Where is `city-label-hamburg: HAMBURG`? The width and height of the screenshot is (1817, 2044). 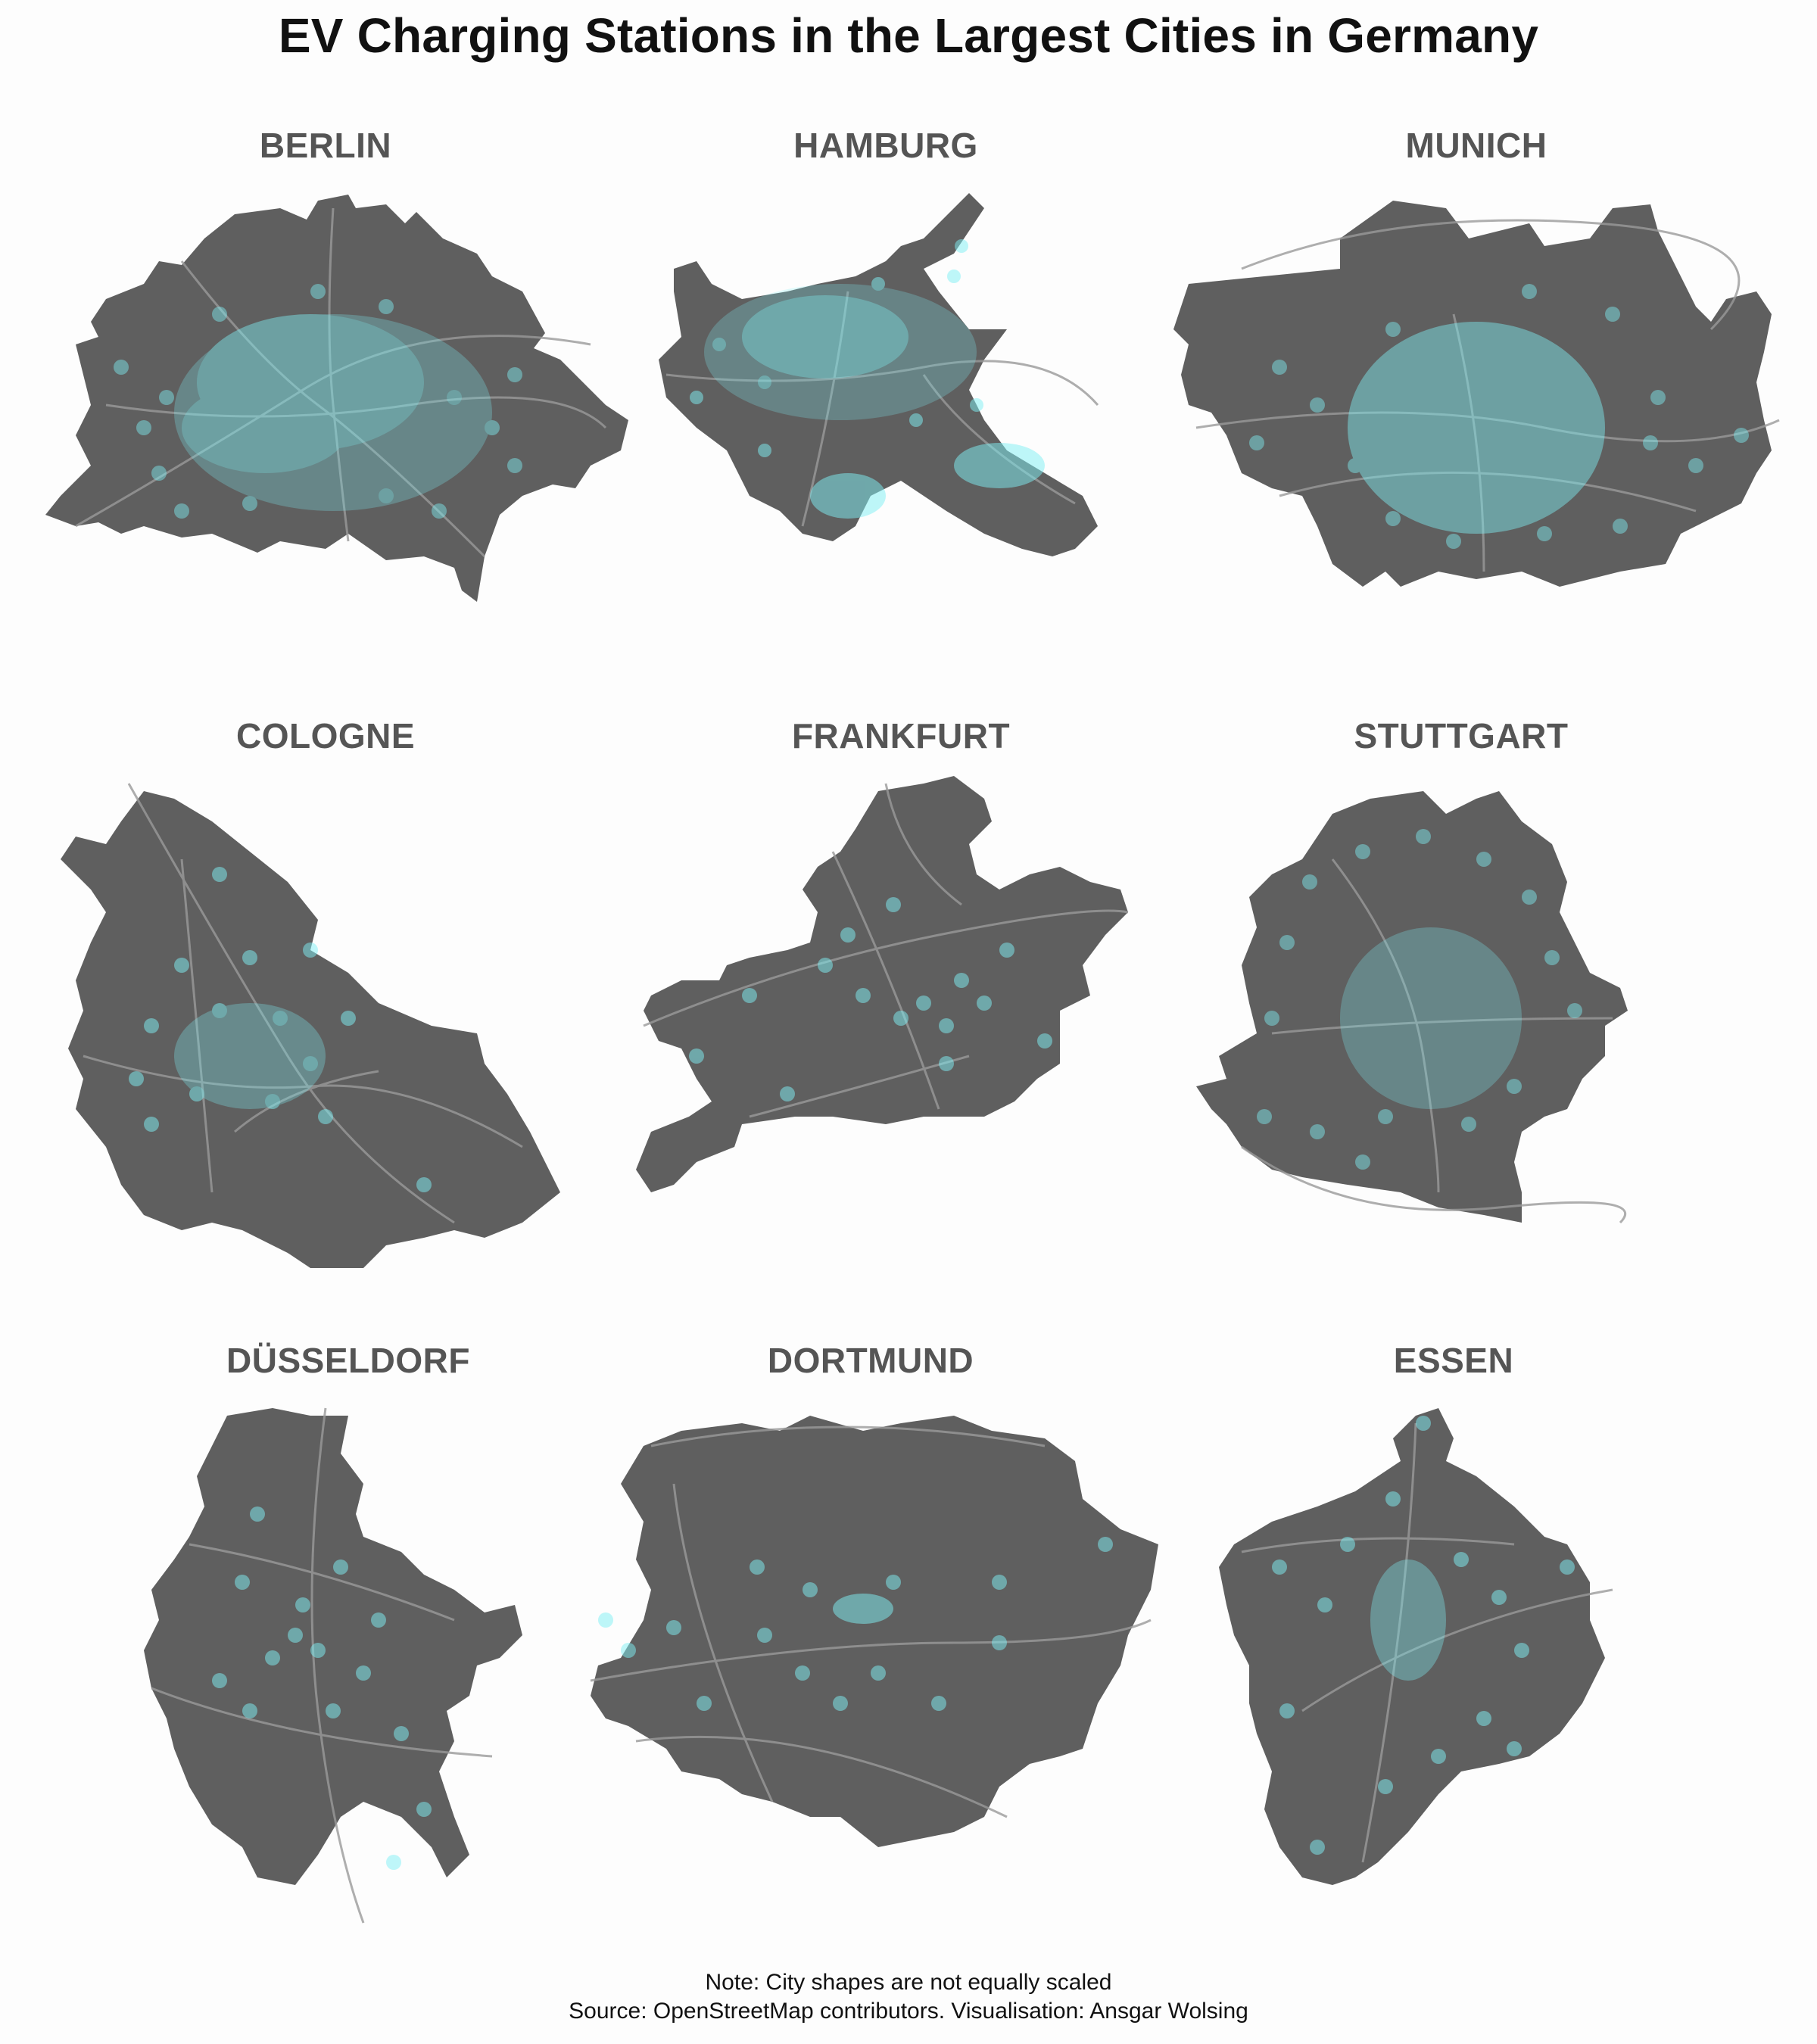
city-label-hamburg: HAMBURG is located at coordinates (885, 145).